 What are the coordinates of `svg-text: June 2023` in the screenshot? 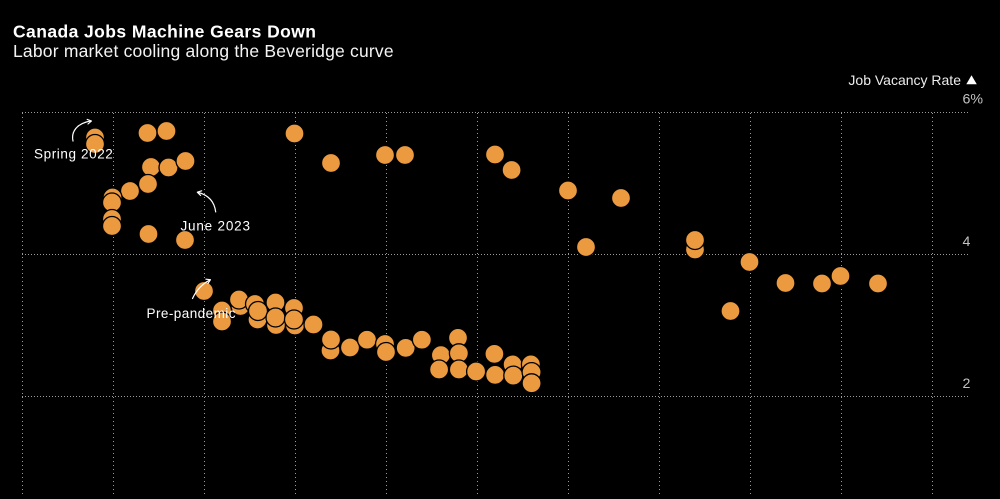 It's located at (216, 226).